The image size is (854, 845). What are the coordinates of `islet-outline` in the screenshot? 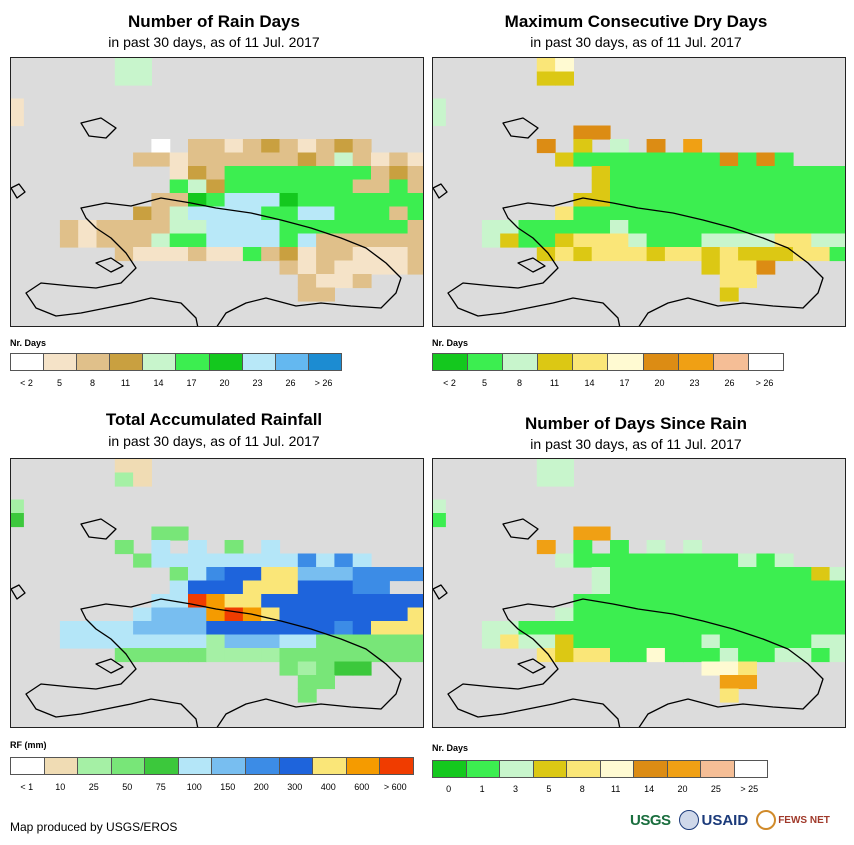 It's located at (109, 265).